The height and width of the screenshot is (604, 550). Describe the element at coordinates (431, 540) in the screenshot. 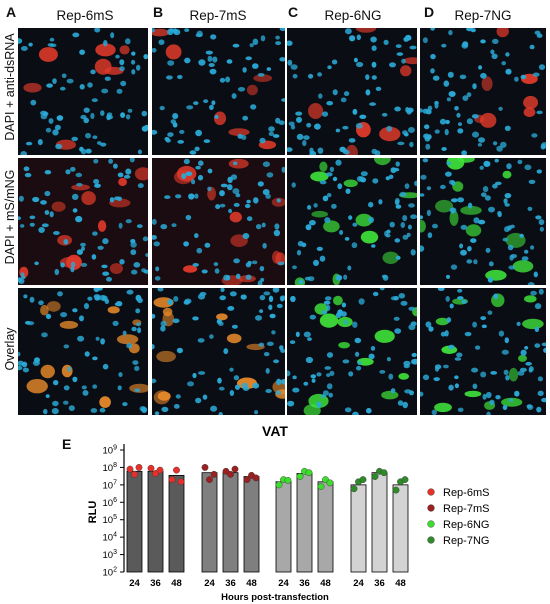

I see `legend-marker-rep-7ng` at that location.